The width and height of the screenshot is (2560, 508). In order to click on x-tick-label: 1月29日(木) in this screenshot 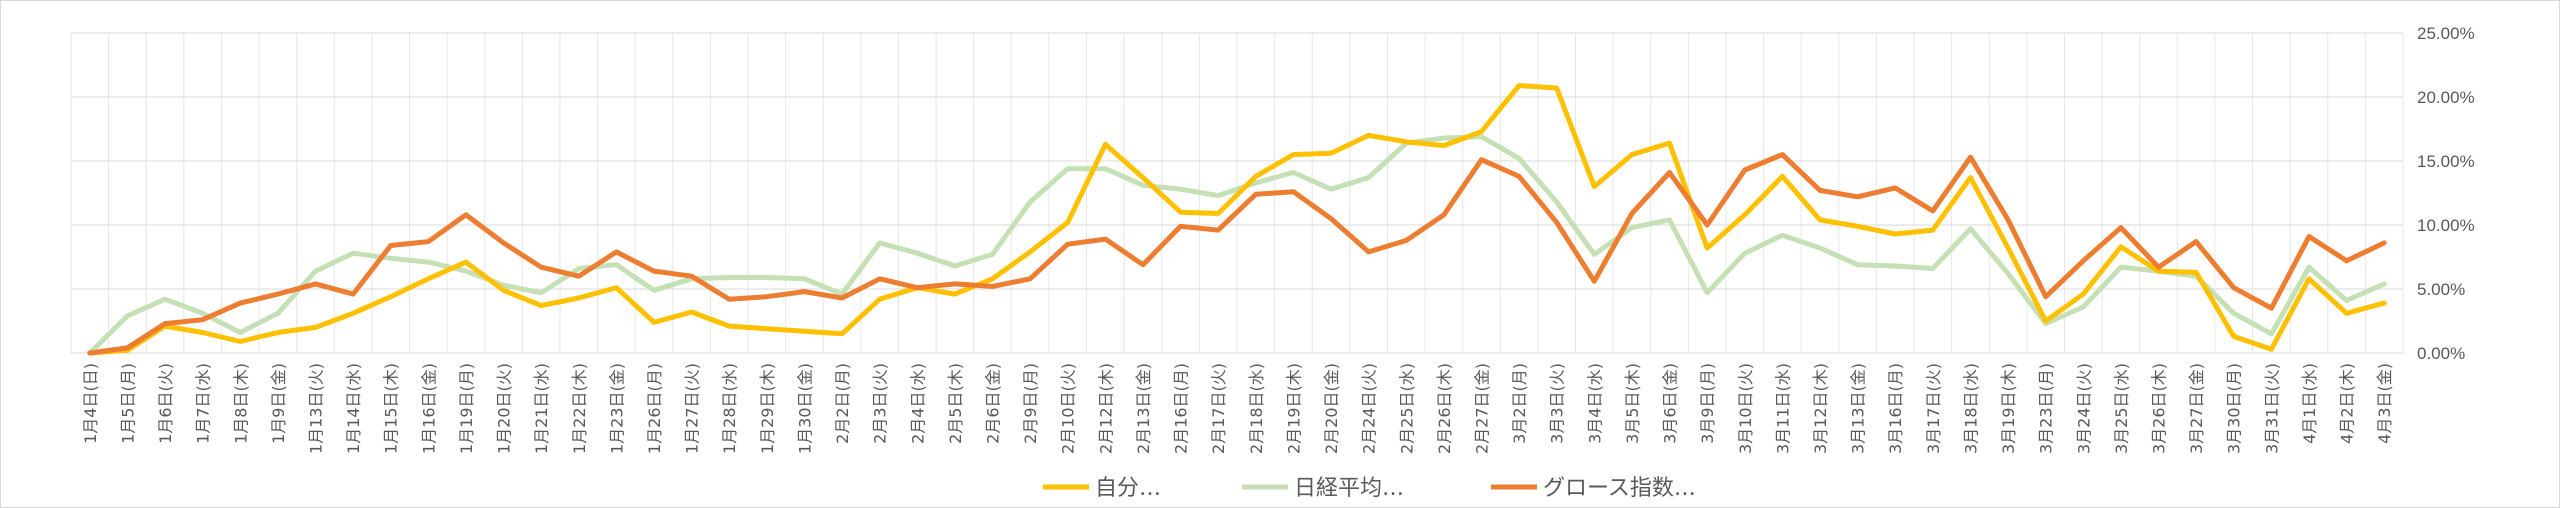, I will do `click(767, 408)`.